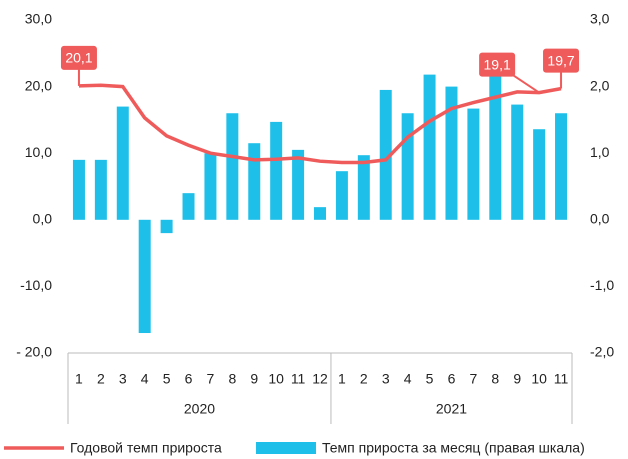  Describe the element at coordinates (34, 352) in the screenshot. I see `y-tick-label: - 20,0` at that location.